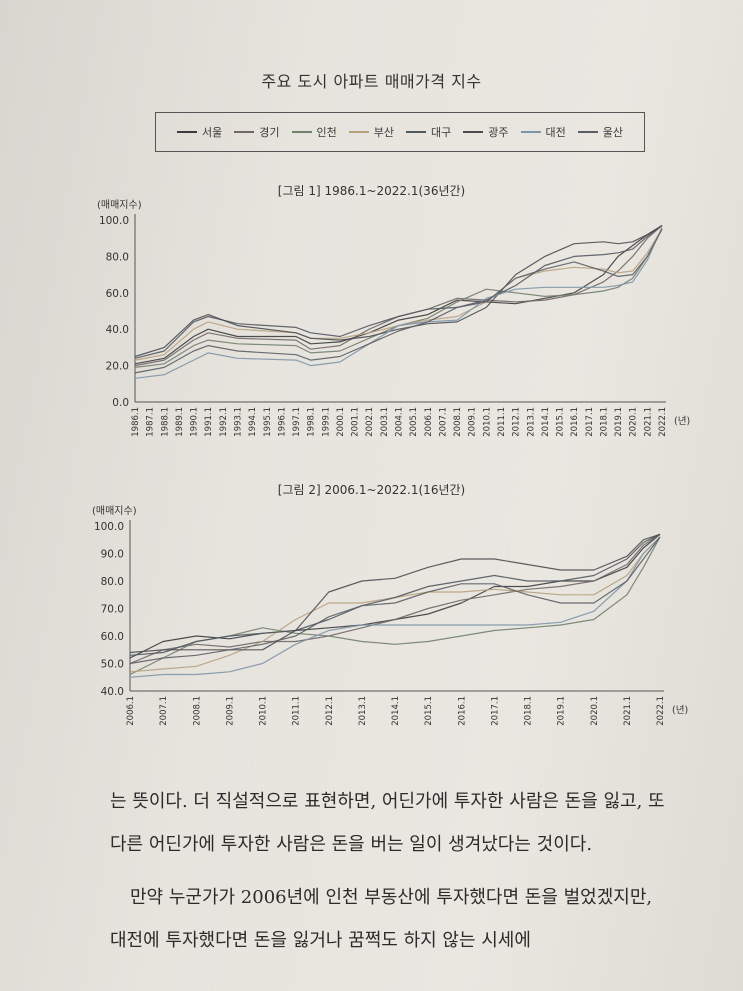 This screenshot has width=743, height=991. Describe the element at coordinates (371, 132) in the screenshot. I see `legend-item: 부산` at that location.